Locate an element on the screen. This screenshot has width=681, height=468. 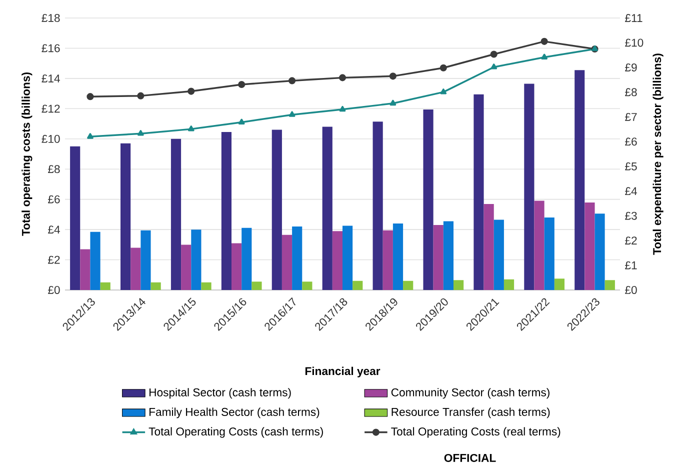
text: OFFICIAL is located at coordinates (470, 458).